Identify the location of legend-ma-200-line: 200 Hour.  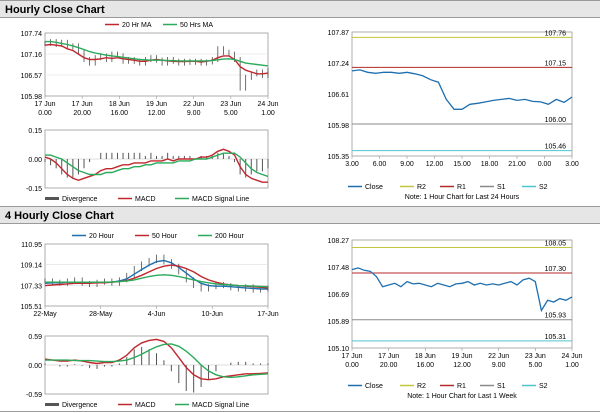
(229, 236).